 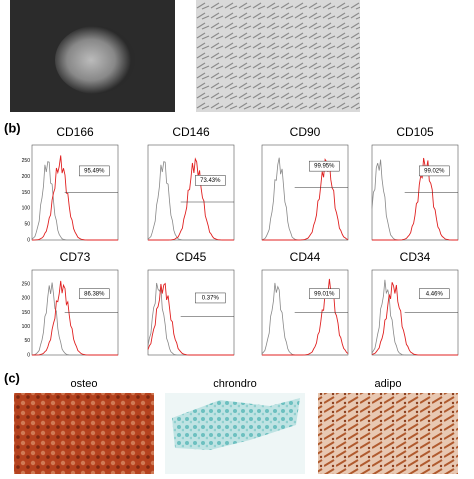 What do you see at coordinates (415, 257) in the screenshot?
I see `plot-title: CD34` at bounding box center [415, 257].